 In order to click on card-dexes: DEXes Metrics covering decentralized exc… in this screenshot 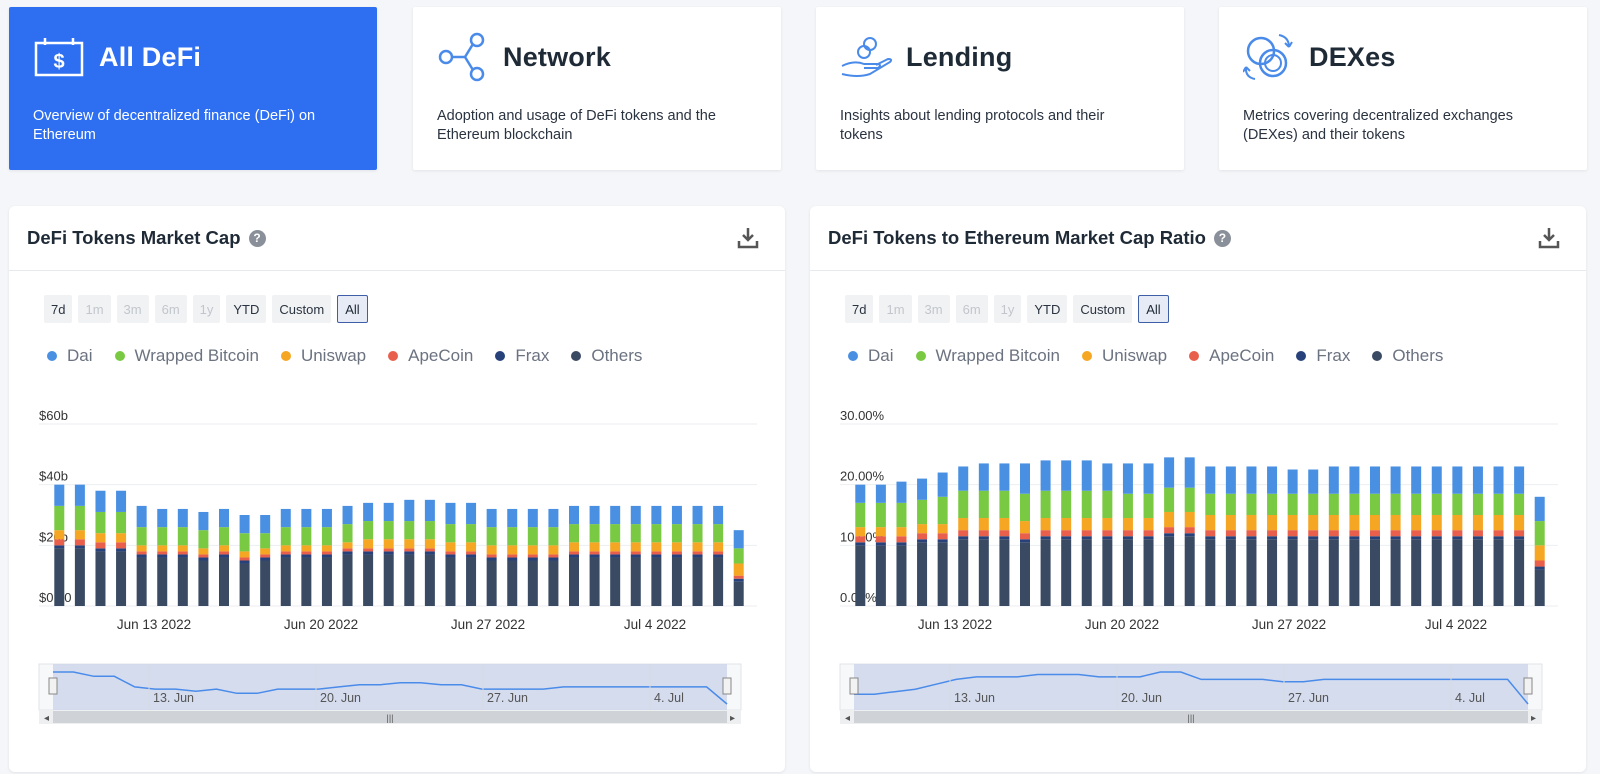, I will do `click(1403, 88)`.